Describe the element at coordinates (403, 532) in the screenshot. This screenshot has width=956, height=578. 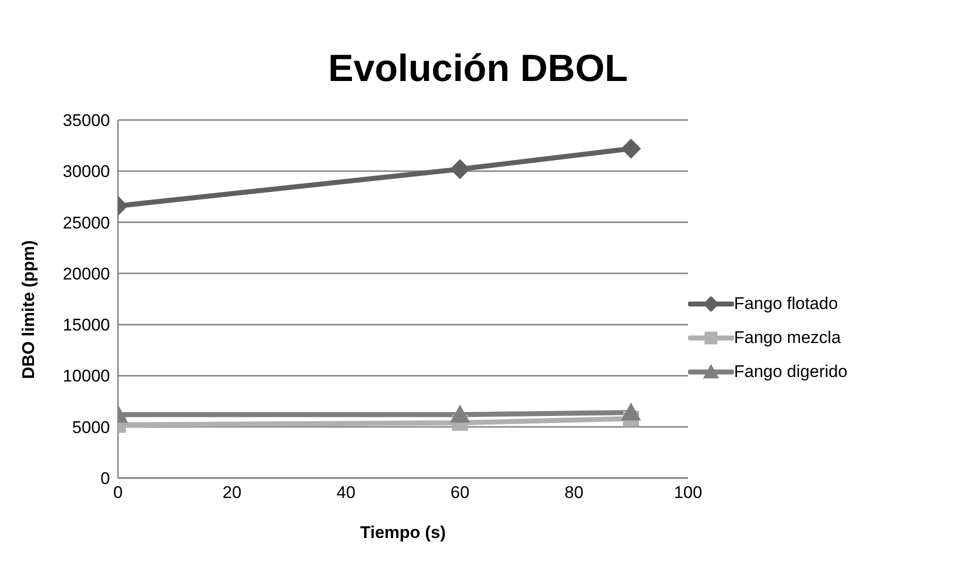
I see `x-axis-title: Tiempo (s)` at that location.